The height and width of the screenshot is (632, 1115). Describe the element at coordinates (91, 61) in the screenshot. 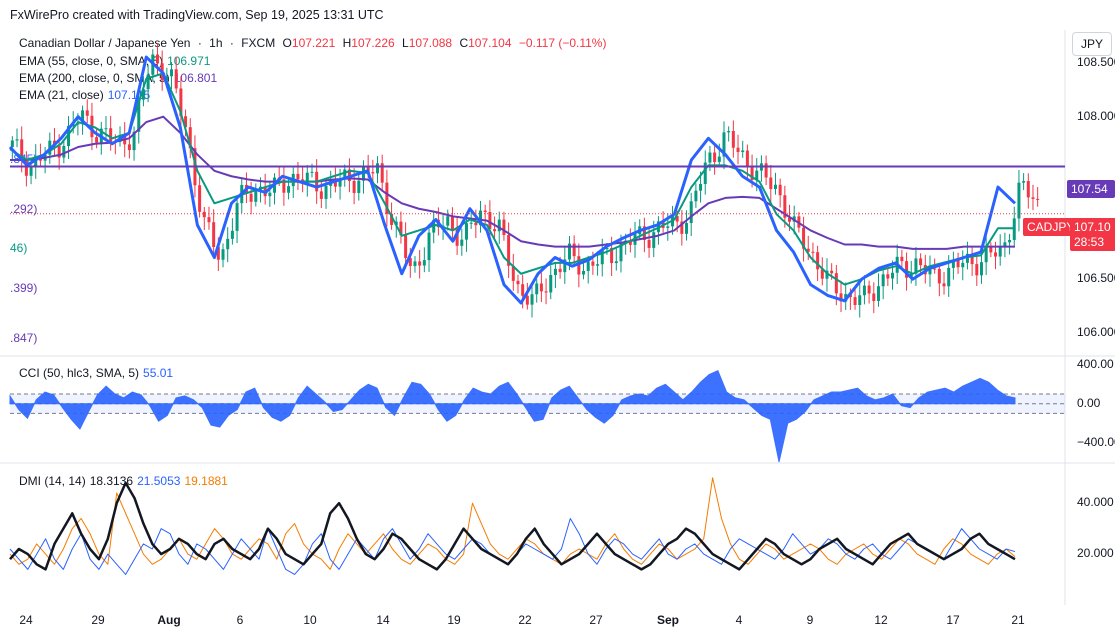

I see `ema55-label: EMA (55, close, 0, SMA, 5)` at that location.